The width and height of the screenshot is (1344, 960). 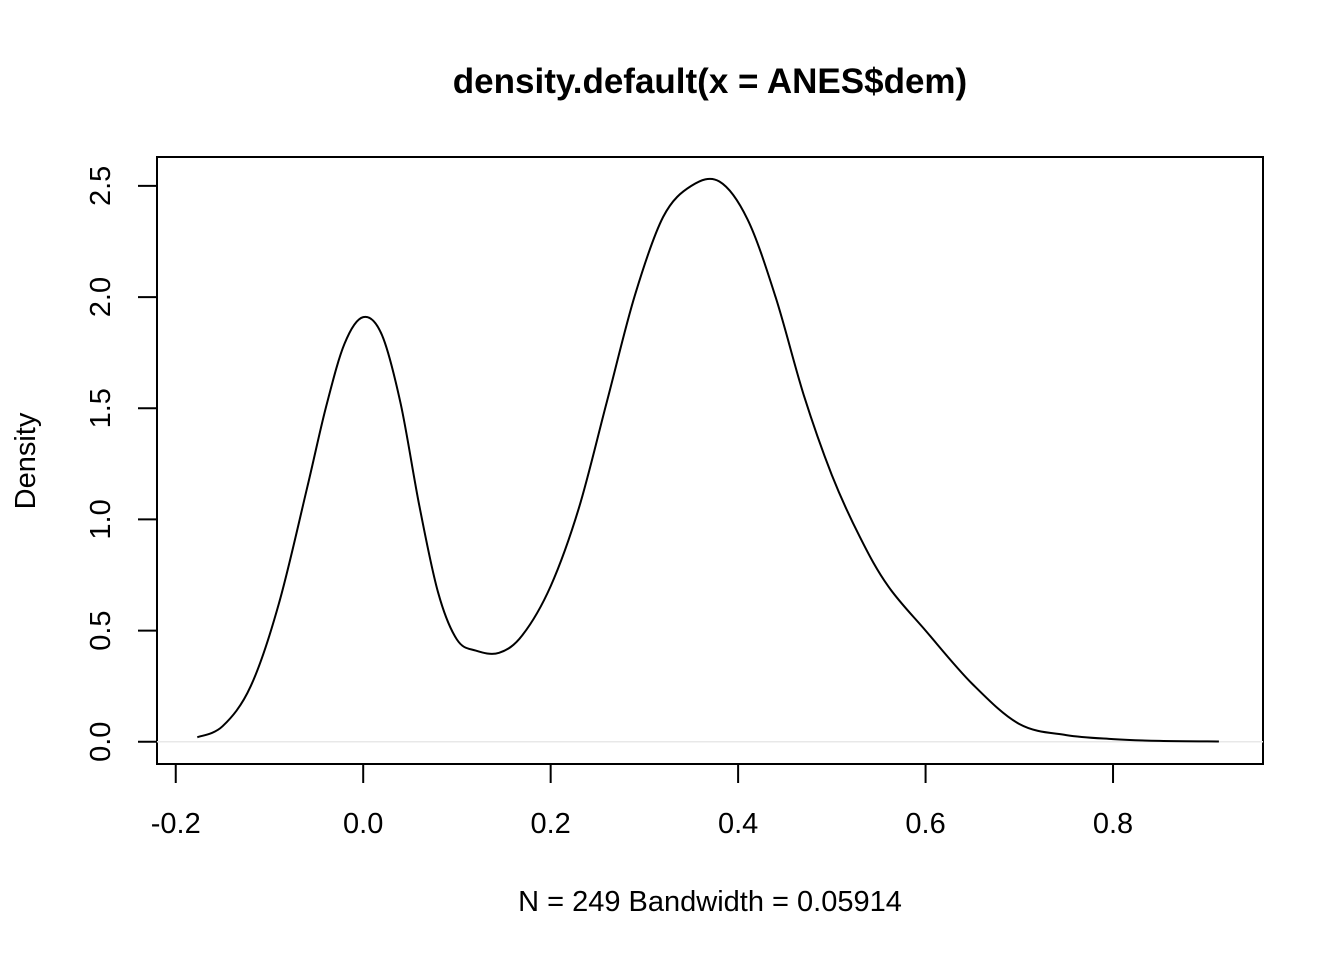 I want to click on x-axis: -0.2 0.0 0.2 0.4 0.6 0.8, so click(x=642, y=801).